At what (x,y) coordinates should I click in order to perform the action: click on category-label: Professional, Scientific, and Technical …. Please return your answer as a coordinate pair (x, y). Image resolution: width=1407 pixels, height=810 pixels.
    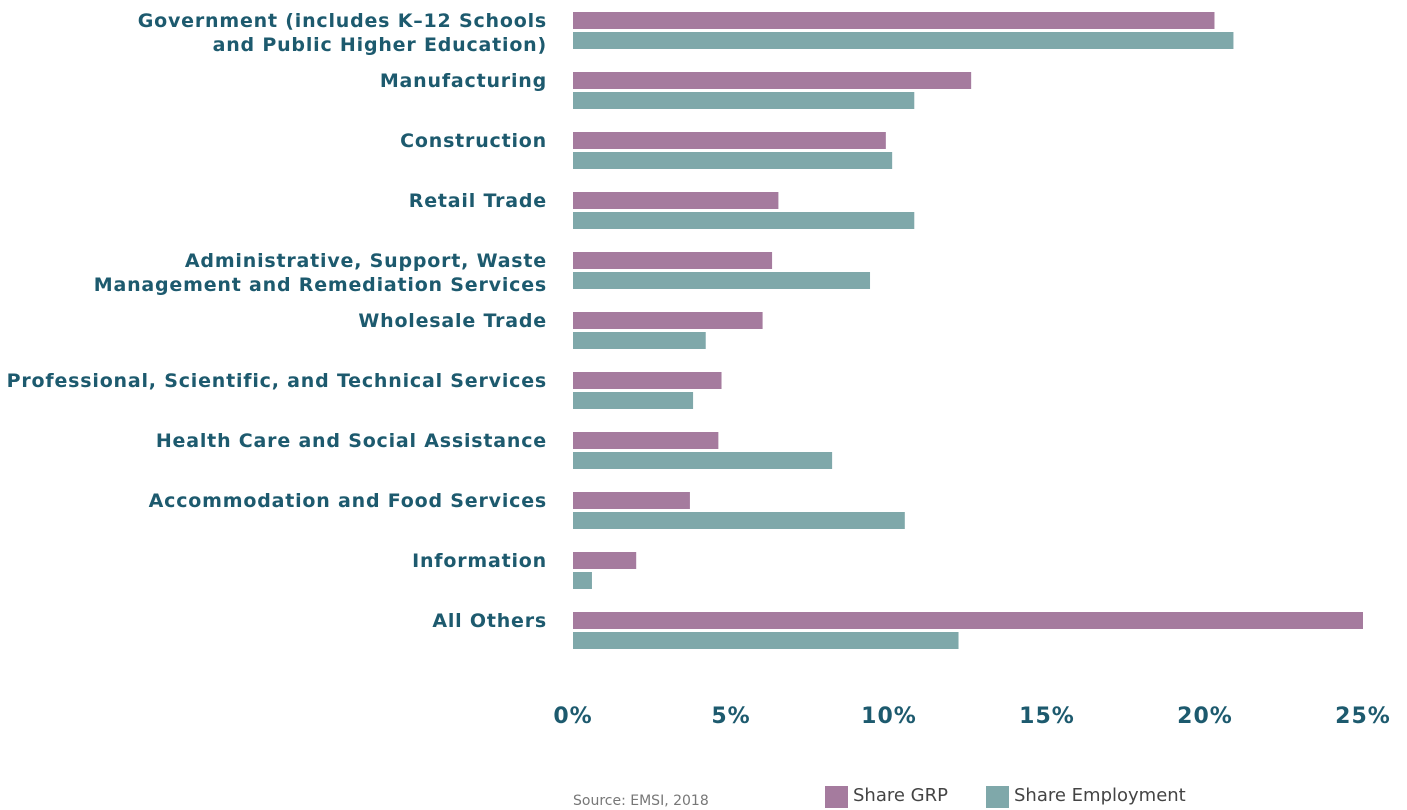
    Looking at the image, I should click on (276, 381).